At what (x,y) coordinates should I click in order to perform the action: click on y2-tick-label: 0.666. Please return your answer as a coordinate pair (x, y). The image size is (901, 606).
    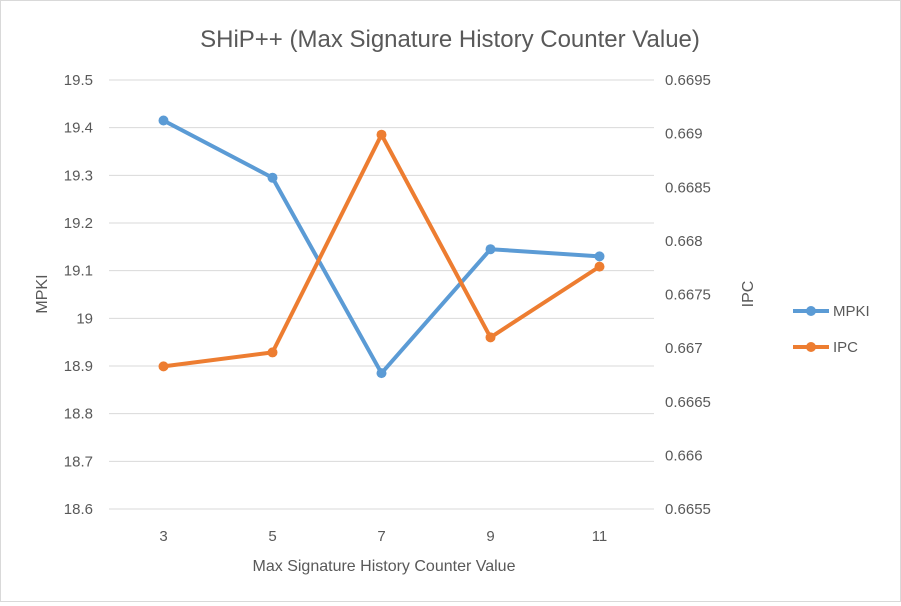
    Looking at the image, I should click on (684, 455).